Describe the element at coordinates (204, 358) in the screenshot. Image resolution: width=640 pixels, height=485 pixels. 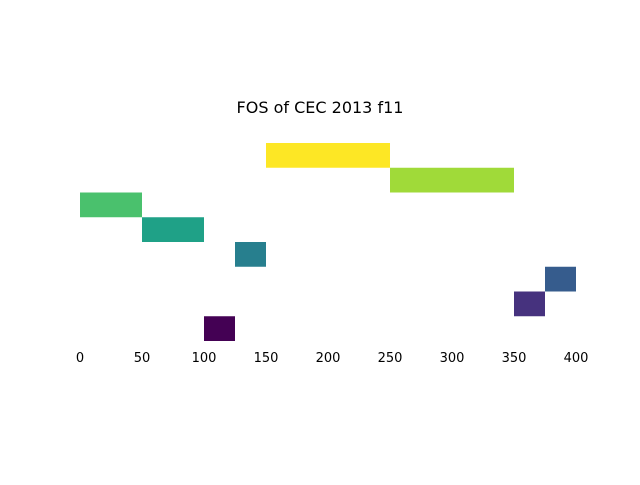
I see `x-tick-label: 100` at that location.